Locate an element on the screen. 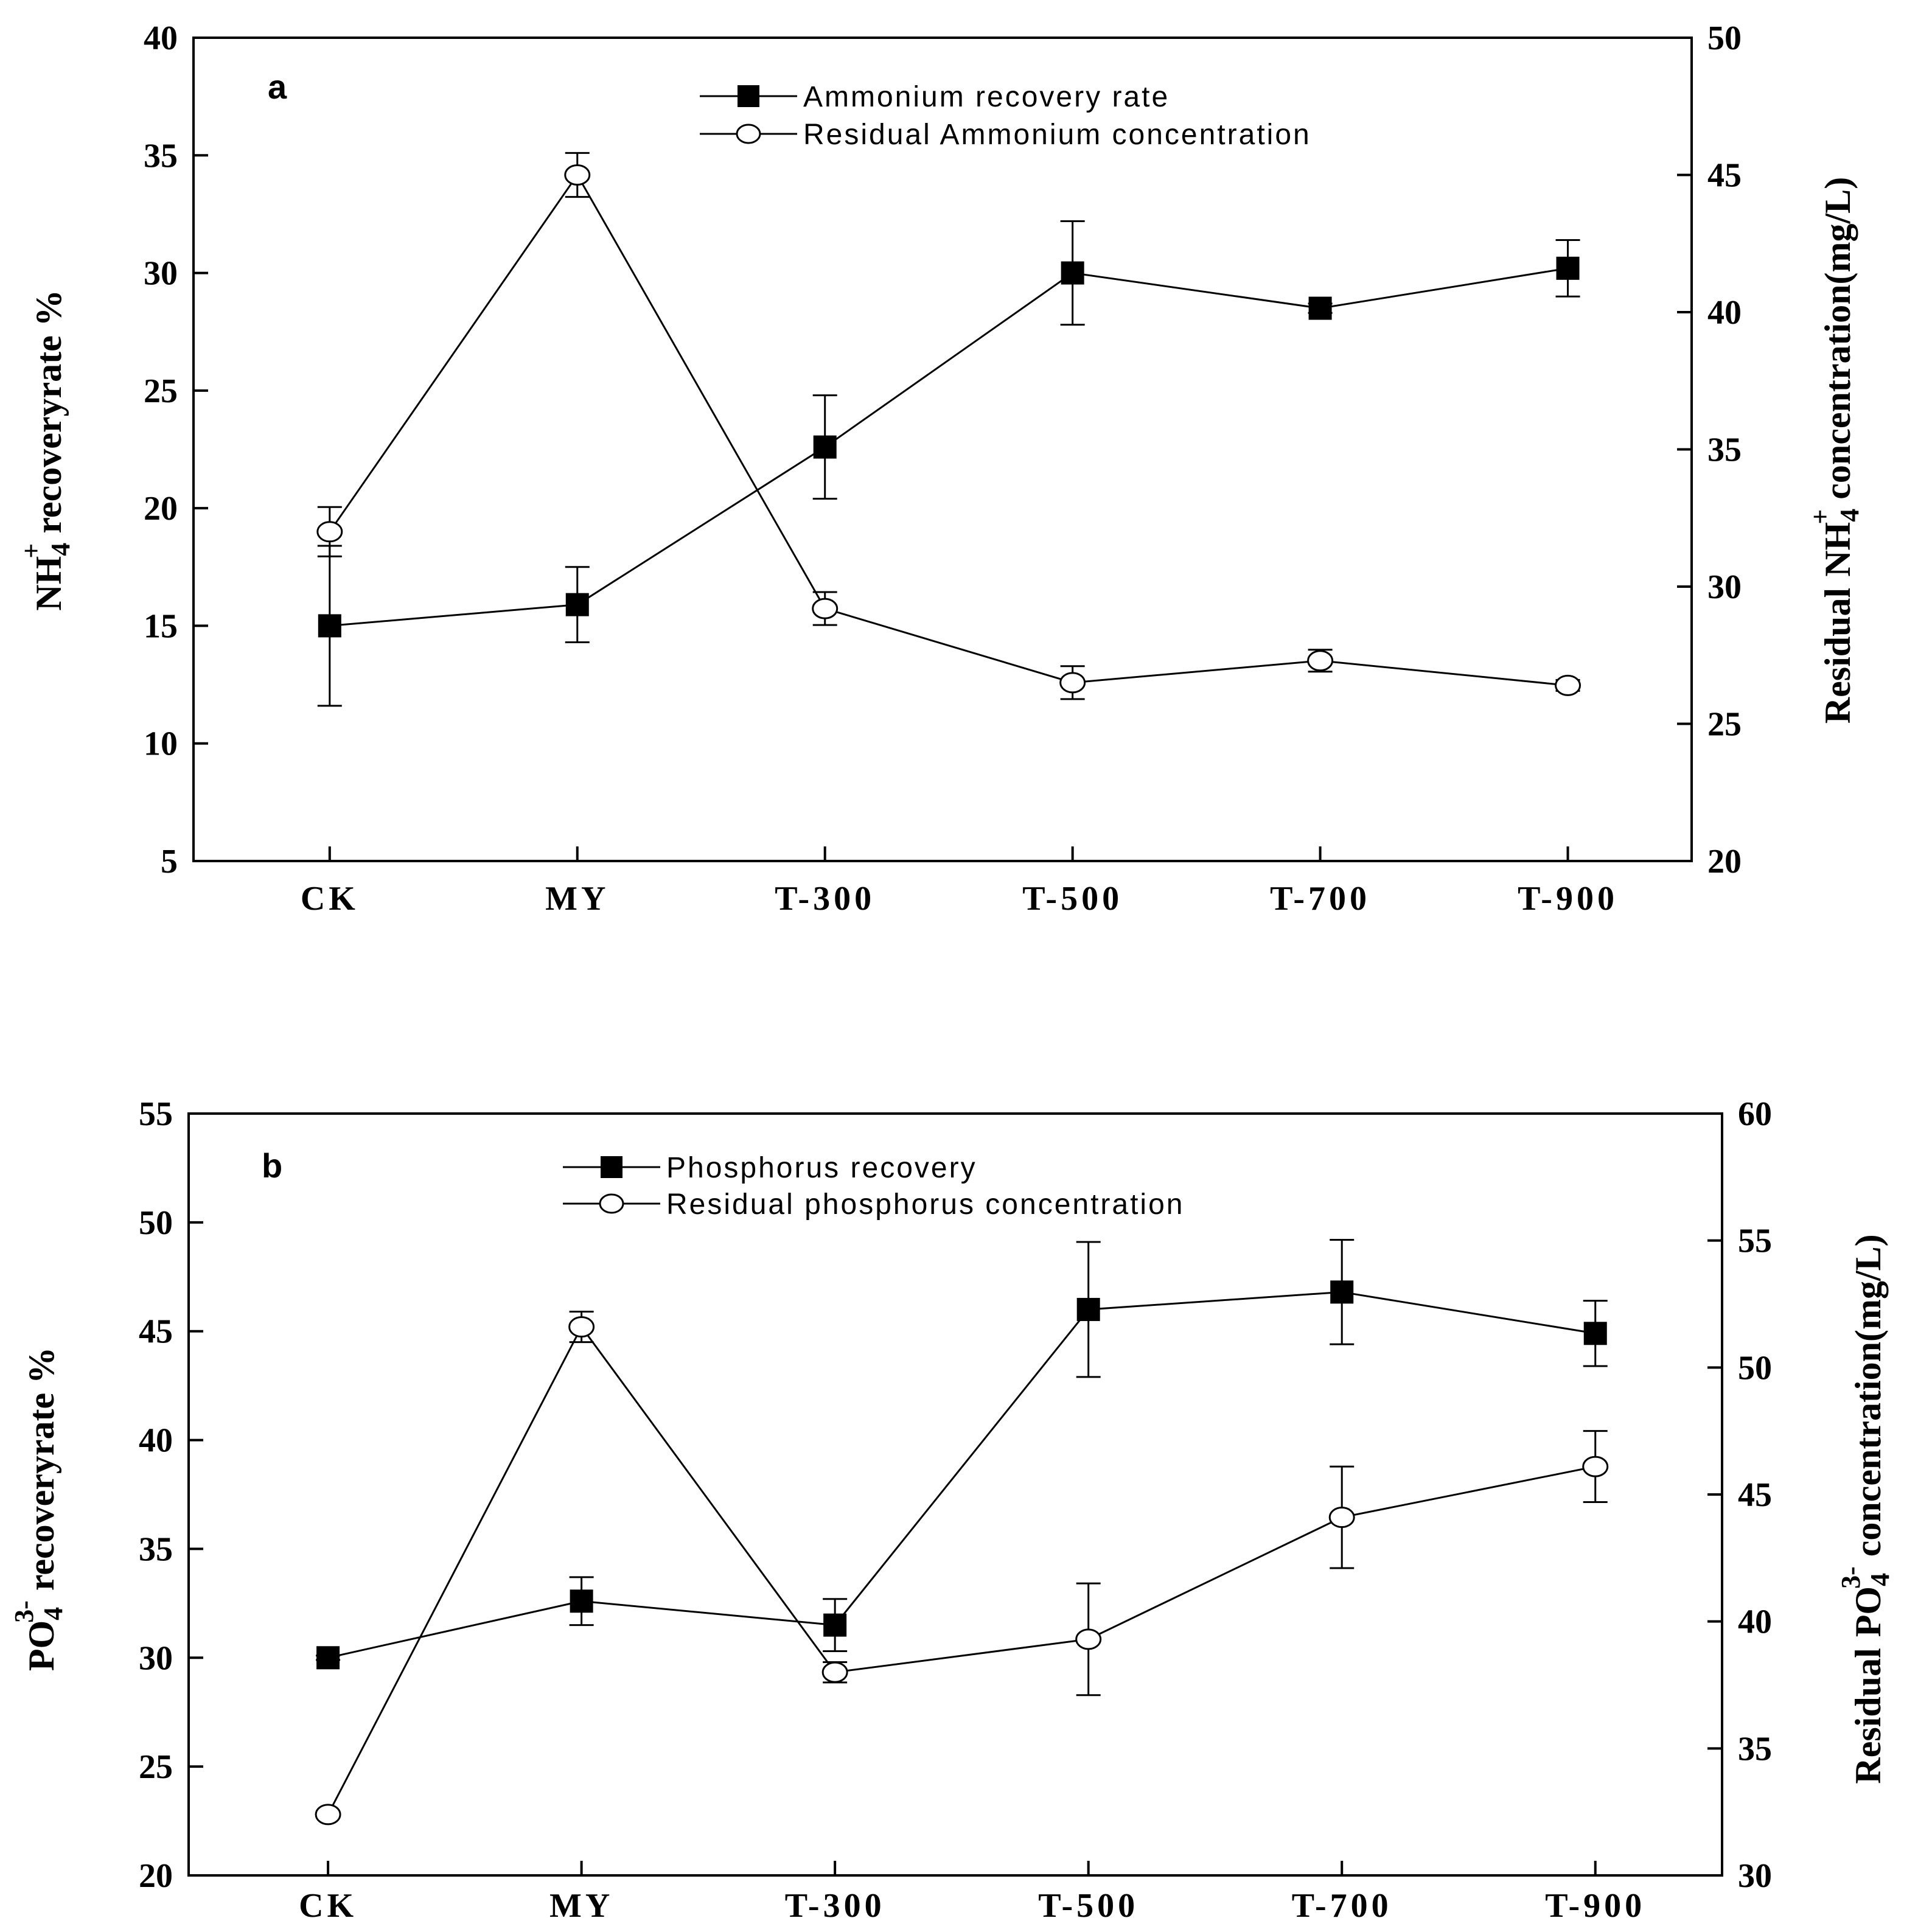 Image resolution: width=1932 pixels, height=1932 pixels. left-tick-label: 50 is located at coordinates (156, 1223).